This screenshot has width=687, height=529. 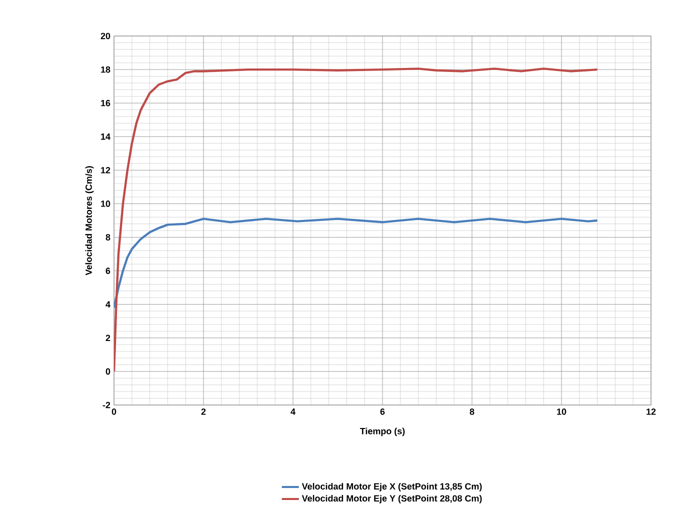 I want to click on y-tick-label: 14, so click(x=105, y=137).